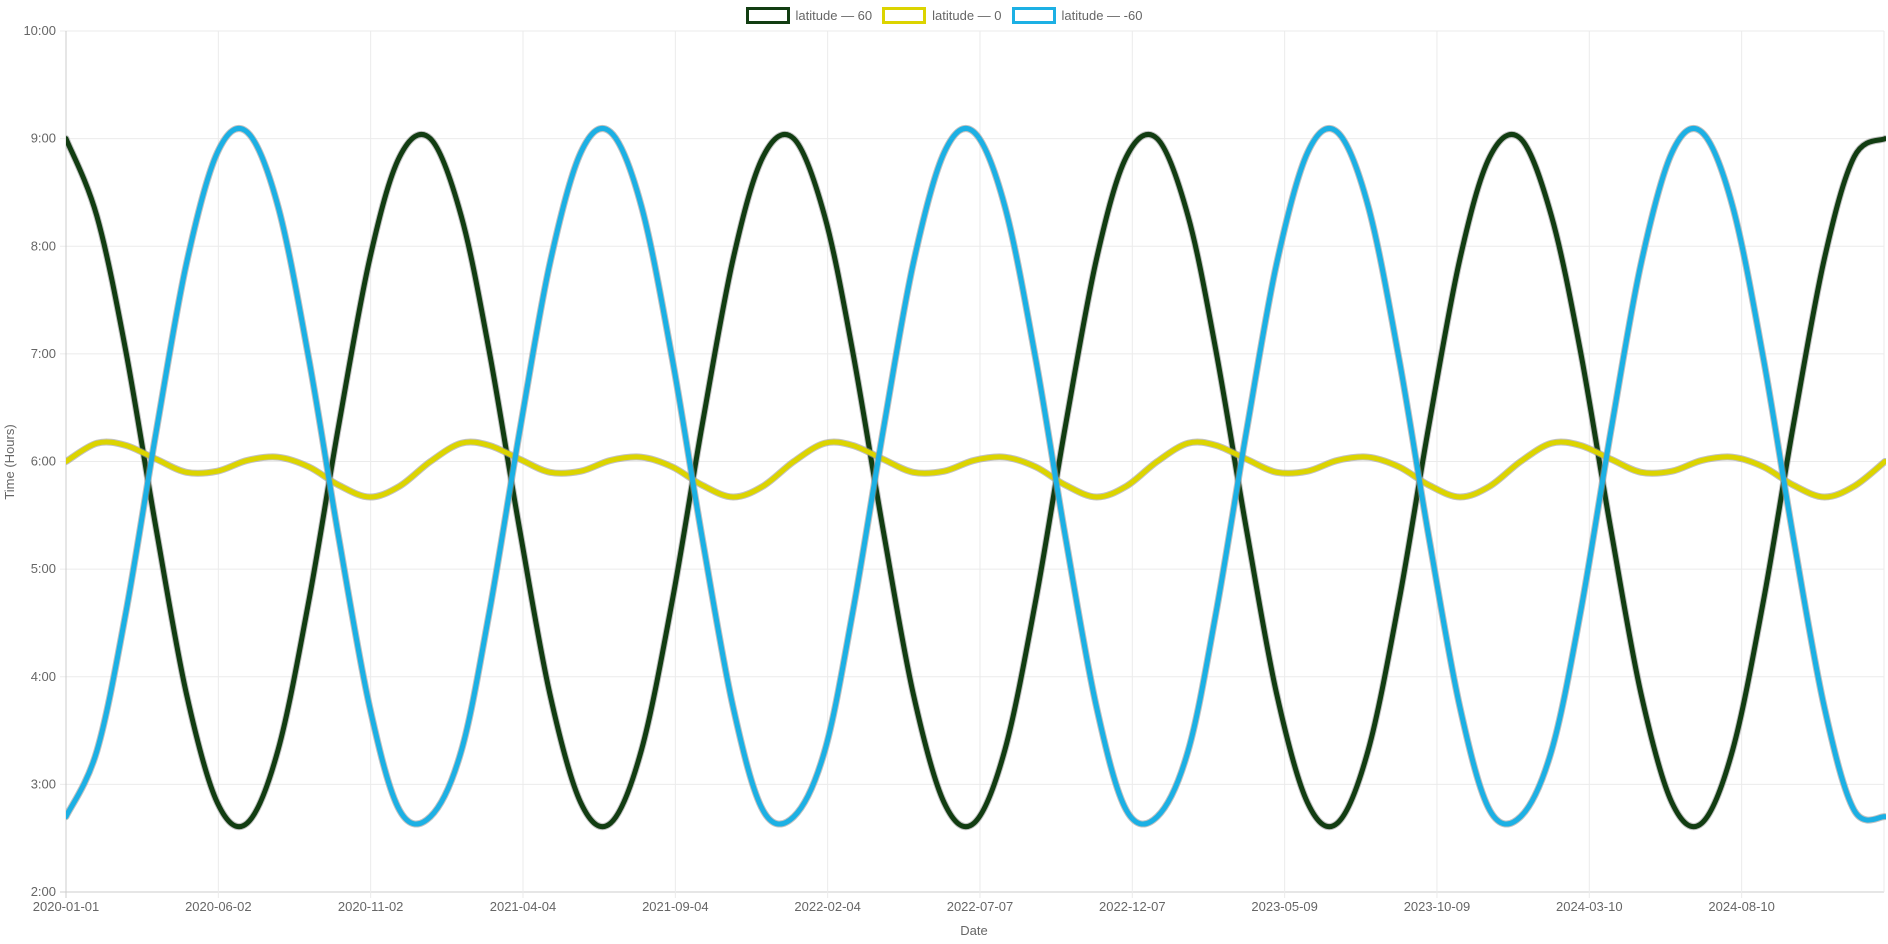 This screenshot has width=1888, height=944. What do you see at coordinates (43, 461) in the screenshot?
I see `y-tick-label: 6:00` at bounding box center [43, 461].